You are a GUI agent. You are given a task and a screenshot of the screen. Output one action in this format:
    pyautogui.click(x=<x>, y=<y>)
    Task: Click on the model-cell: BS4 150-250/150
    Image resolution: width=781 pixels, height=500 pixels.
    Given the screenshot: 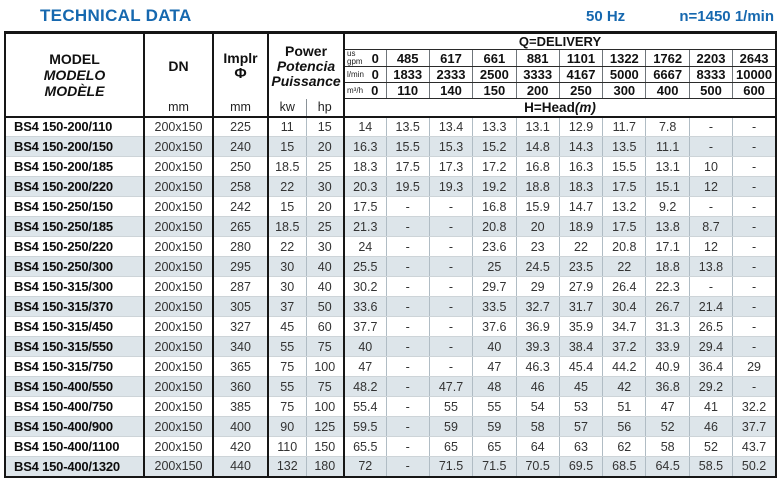 What is the action you would take?
    pyautogui.click(x=74, y=206)
    